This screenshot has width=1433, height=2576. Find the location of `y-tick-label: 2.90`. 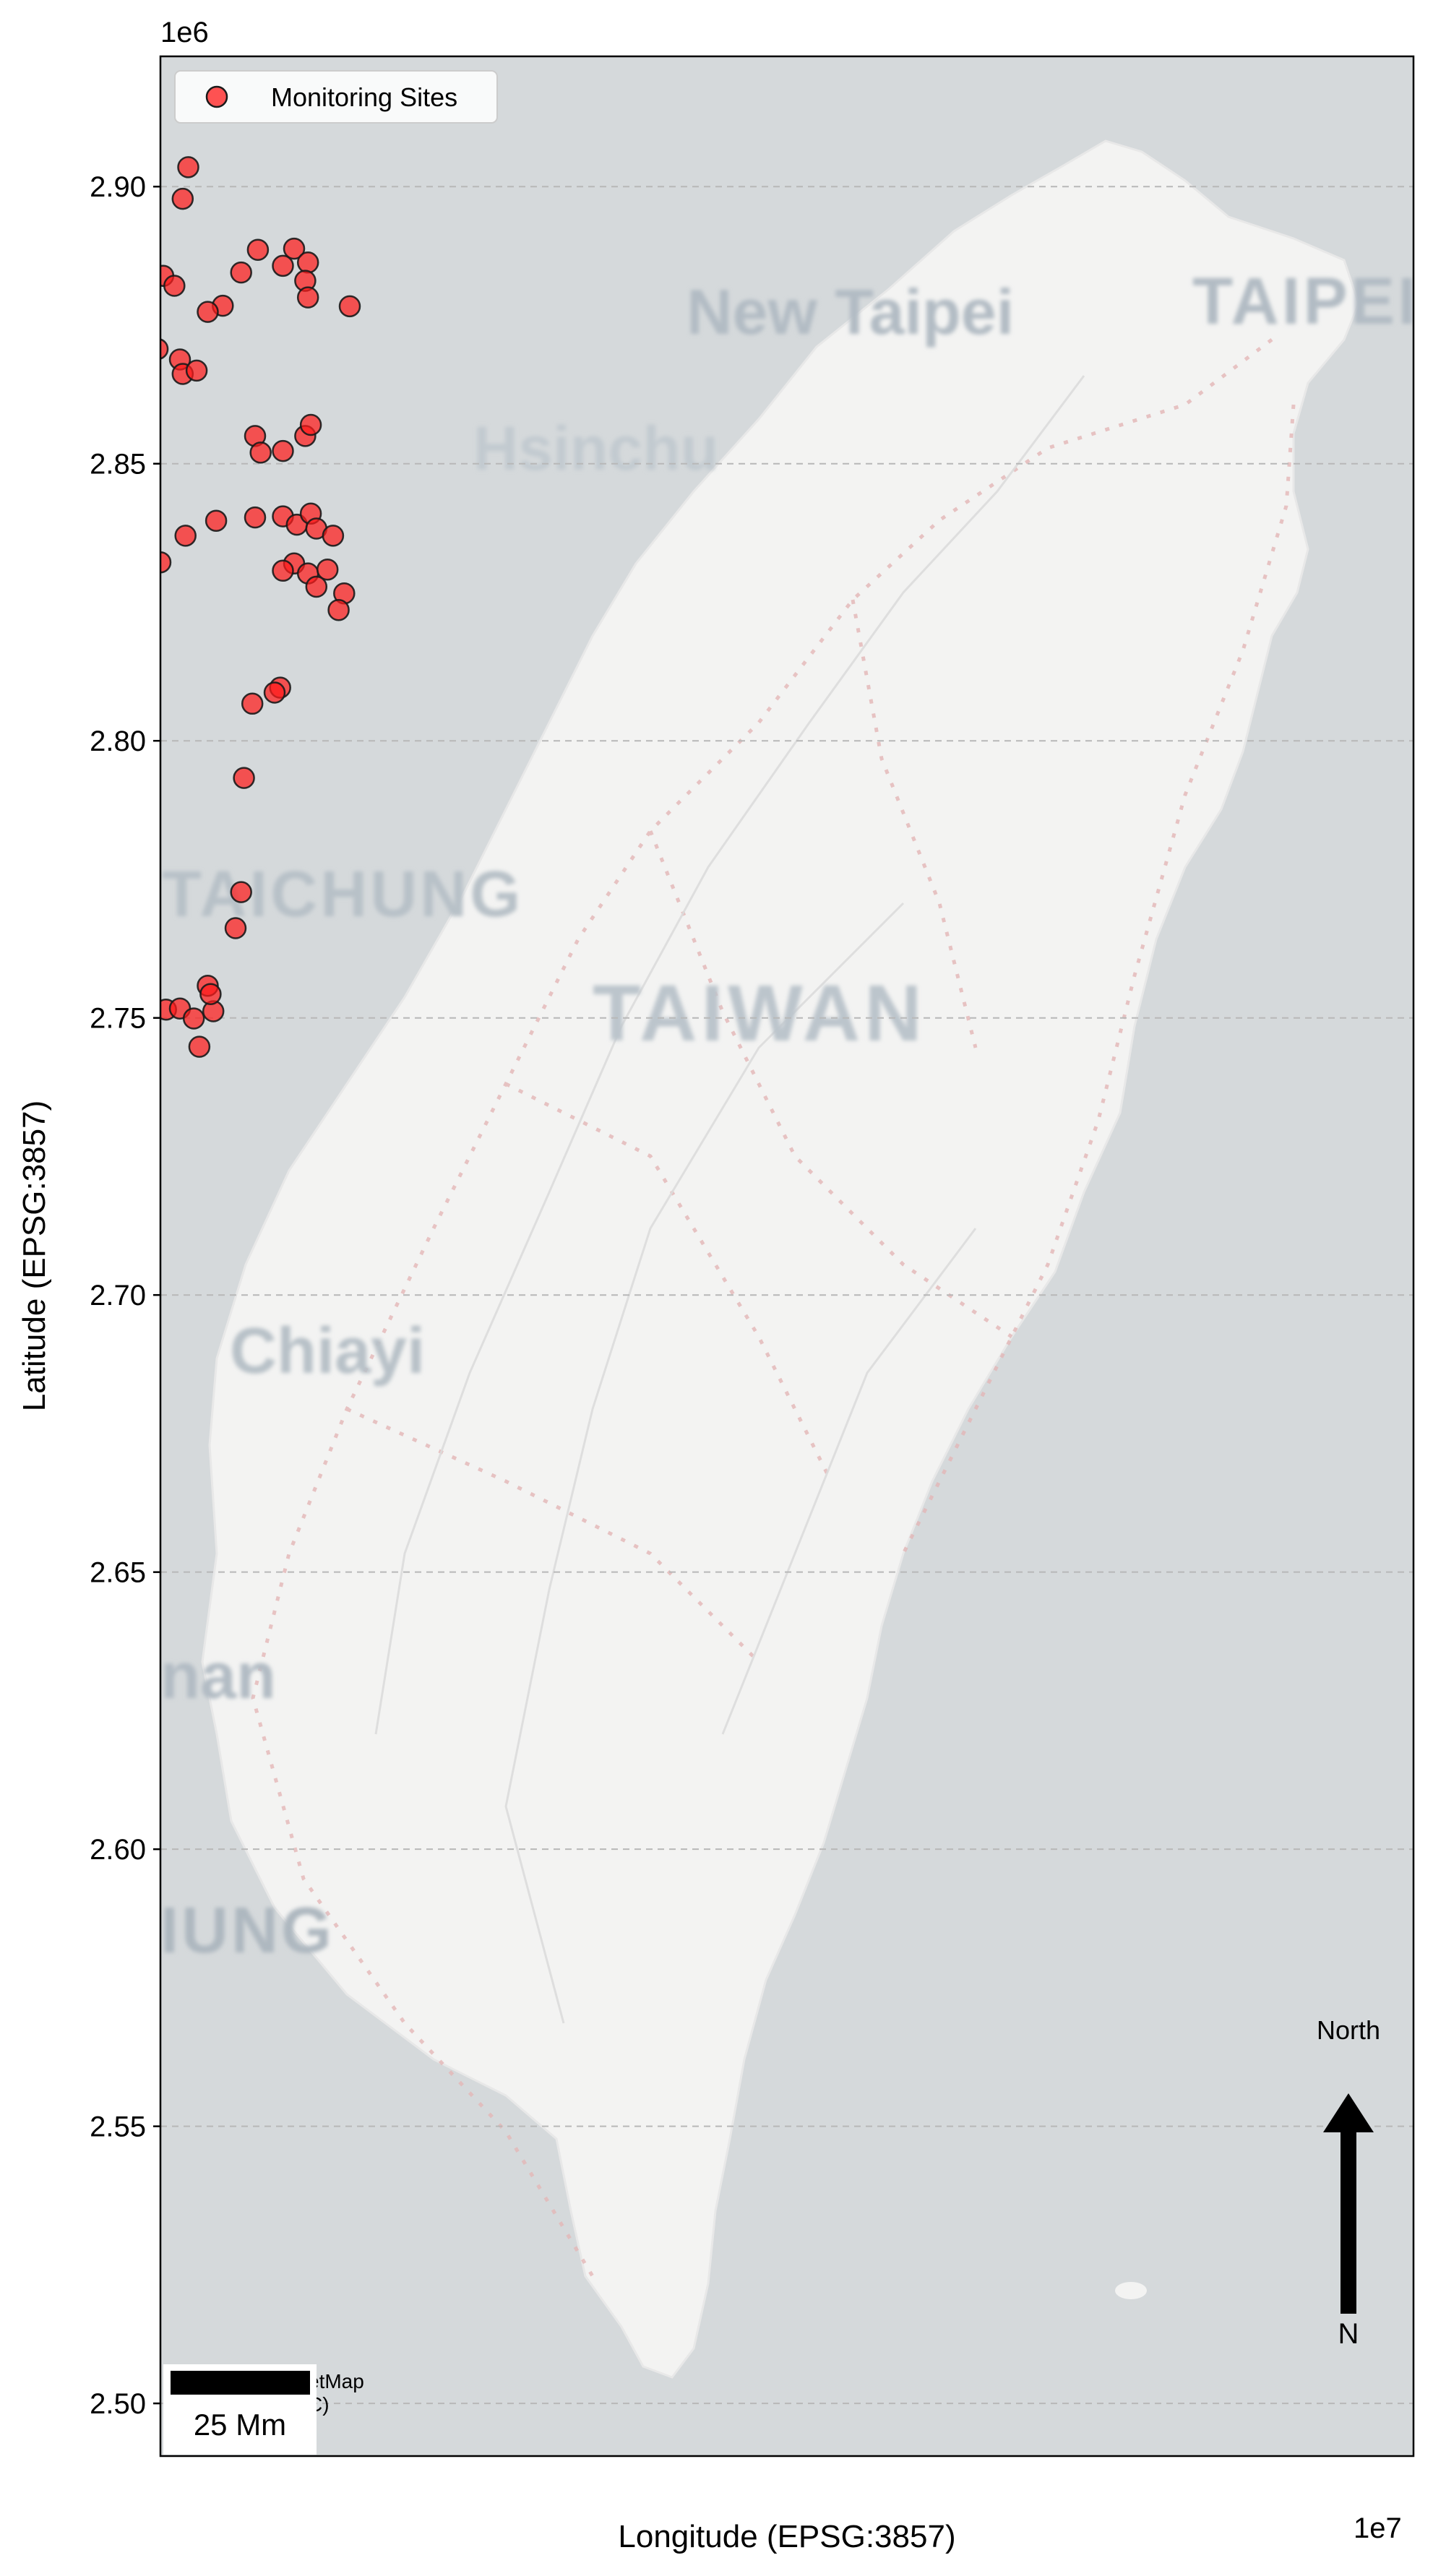

y-tick-label: 2.90 is located at coordinates (118, 187).